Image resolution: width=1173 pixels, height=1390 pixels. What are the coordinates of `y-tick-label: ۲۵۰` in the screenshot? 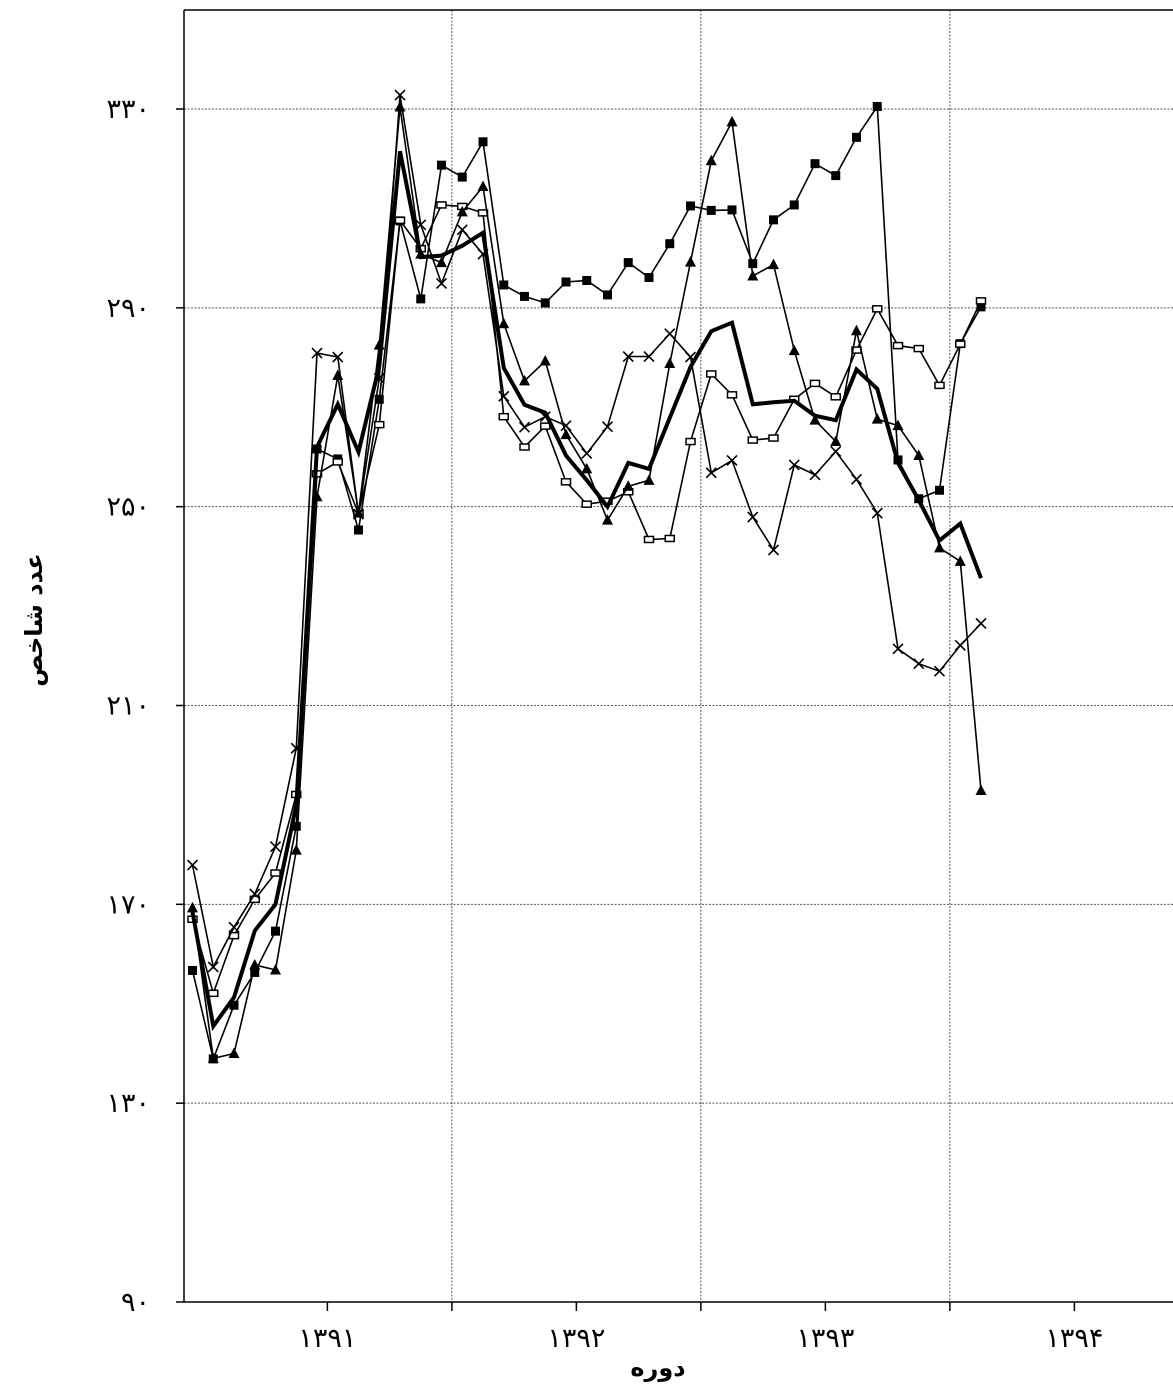 It's located at (128, 507).